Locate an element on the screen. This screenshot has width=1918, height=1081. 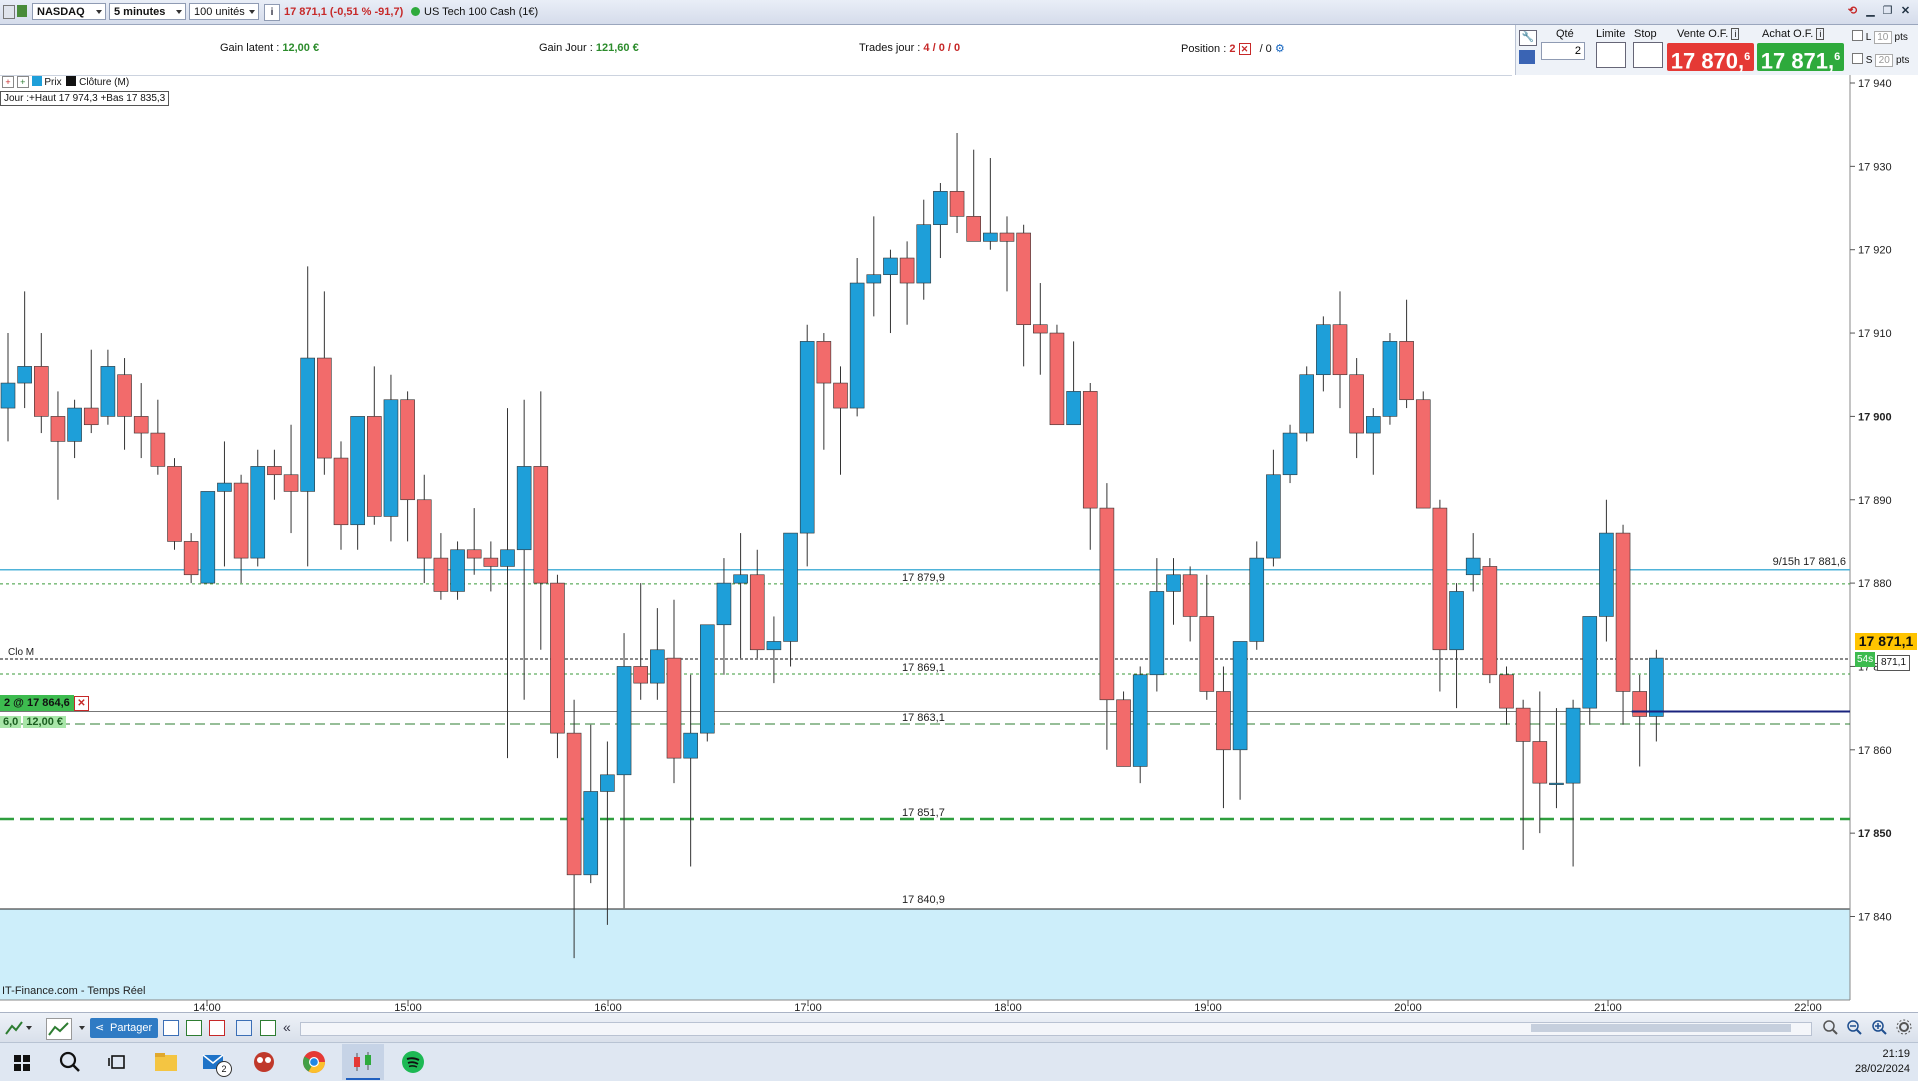
settings-icon: ⚙ is located at coordinates (1279, 49).